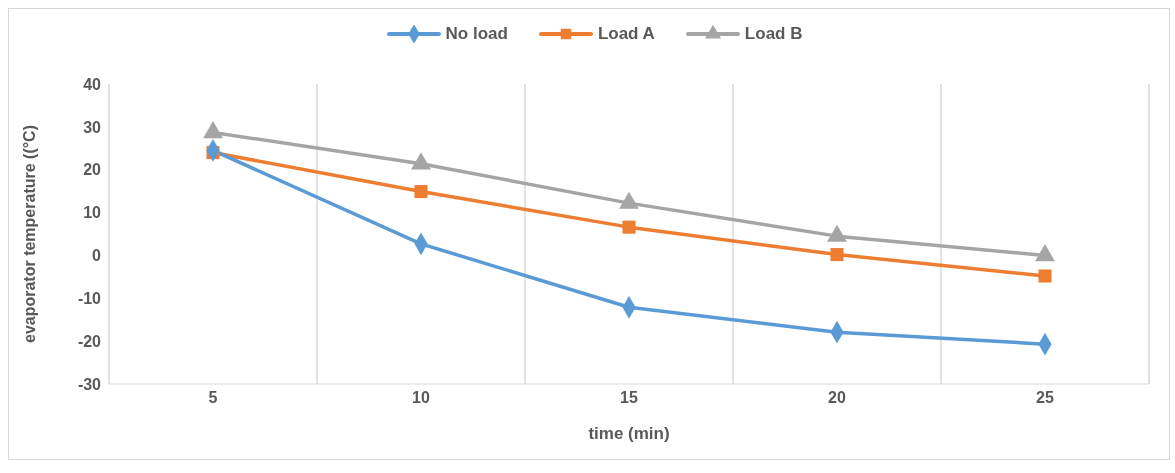 The width and height of the screenshot is (1175, 473). Describe the element at coordinates (89, 384) in the screenshot. I see `y-tick-label: -30` at that location.